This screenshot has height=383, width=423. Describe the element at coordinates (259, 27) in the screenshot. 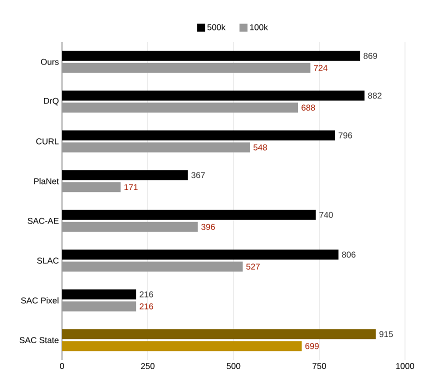

I see `legend-label: 100k` at that location.